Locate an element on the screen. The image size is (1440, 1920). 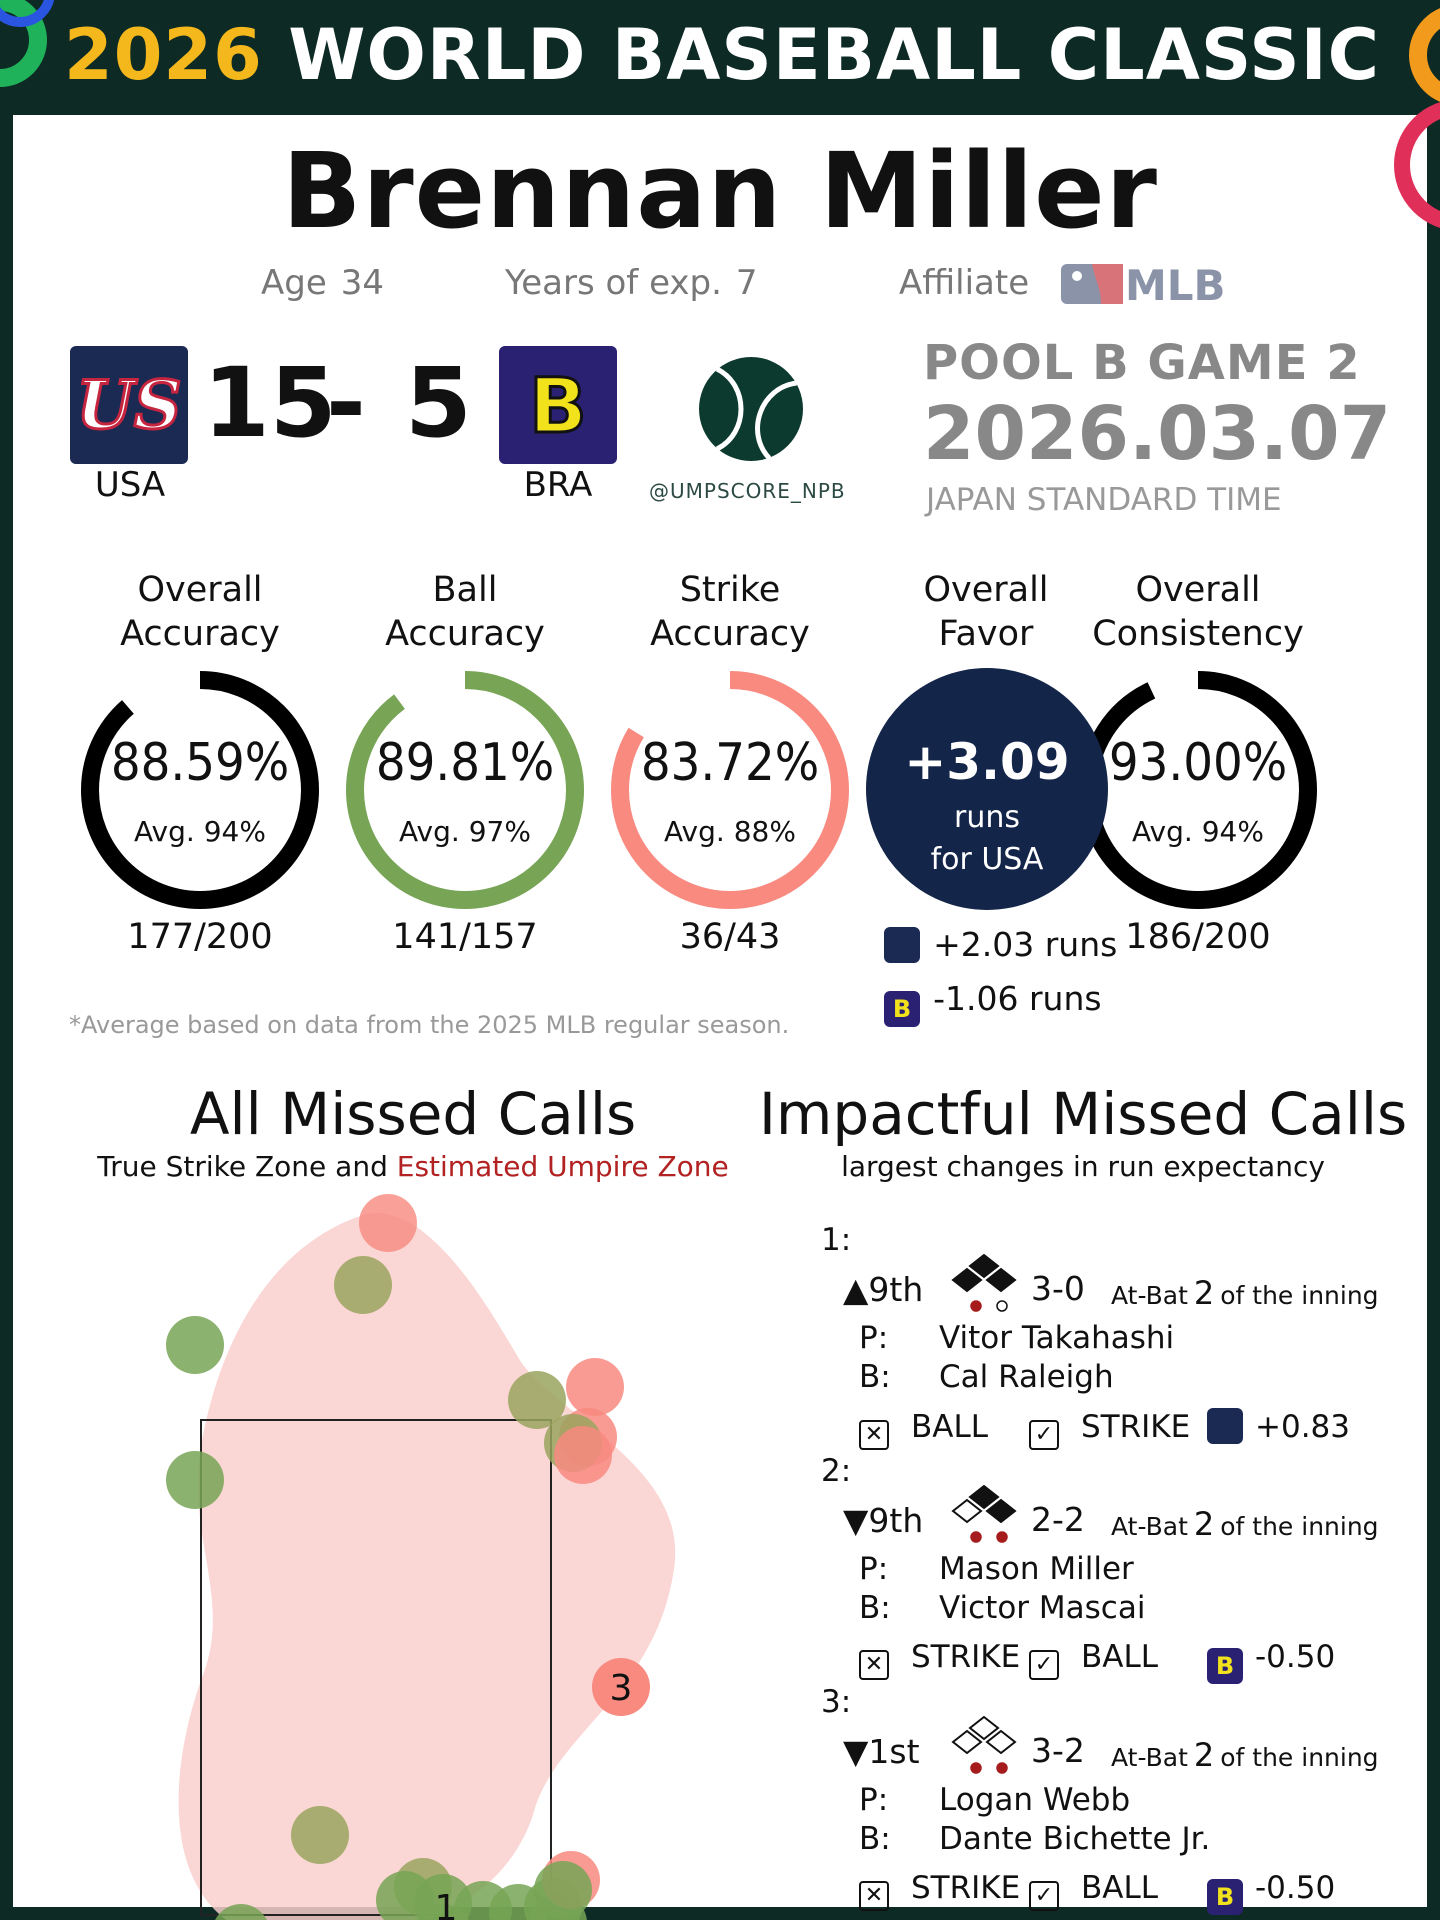
header: 2026 WORLD BASEBALL CLASSIC is located at coordinates (720, 57).